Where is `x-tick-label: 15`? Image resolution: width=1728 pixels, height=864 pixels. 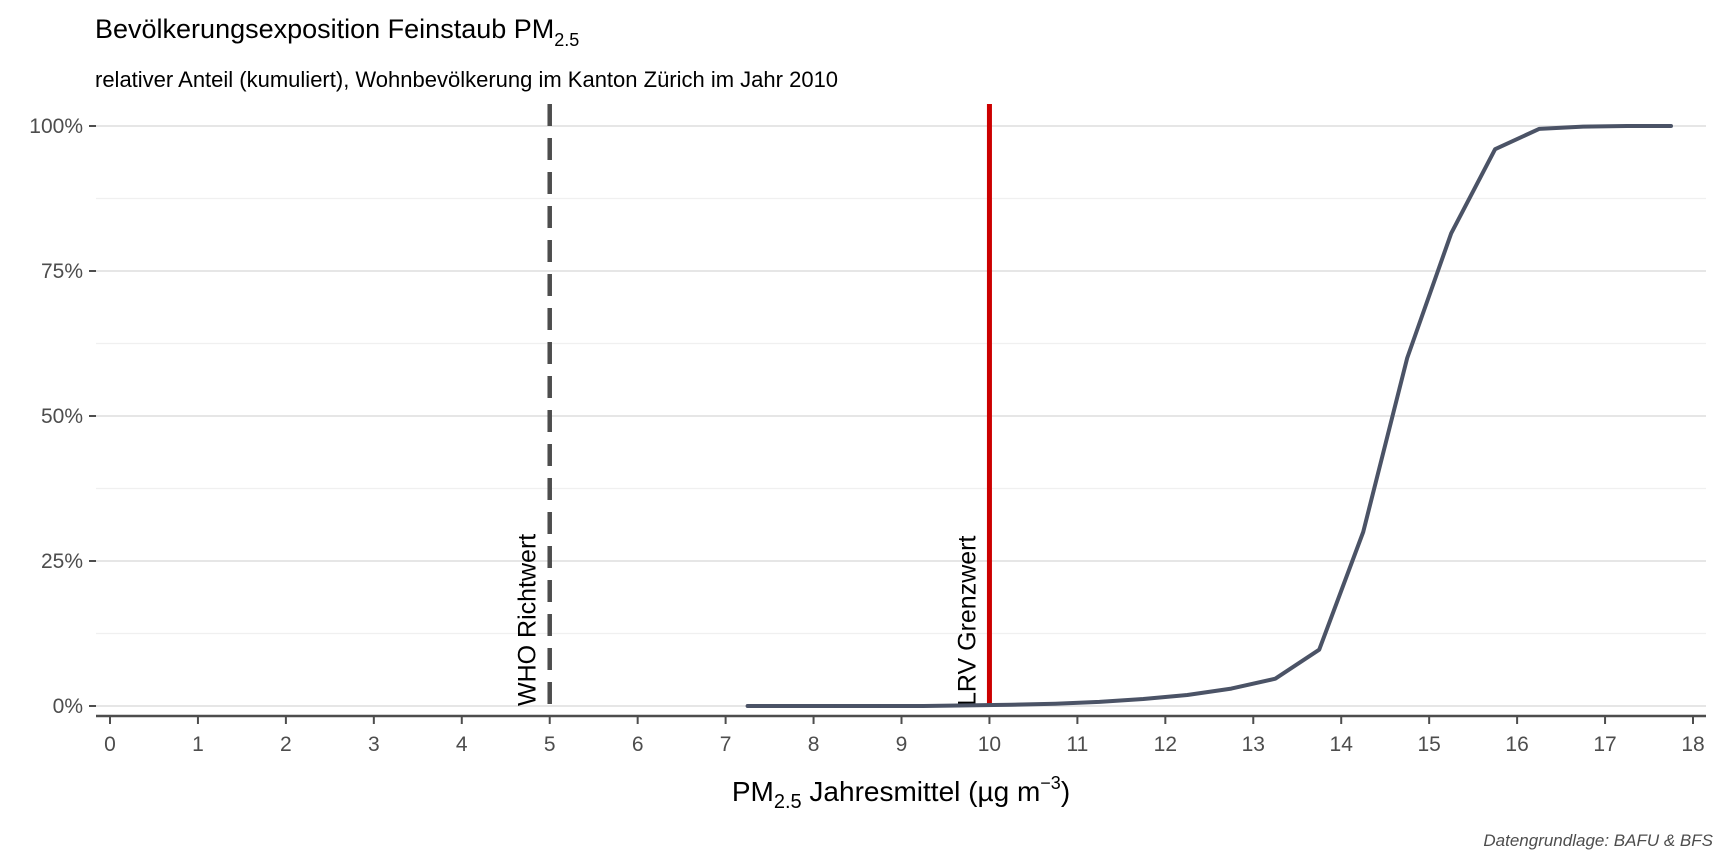
x-tick-label: 15 is located at coordinates (1428, 744).